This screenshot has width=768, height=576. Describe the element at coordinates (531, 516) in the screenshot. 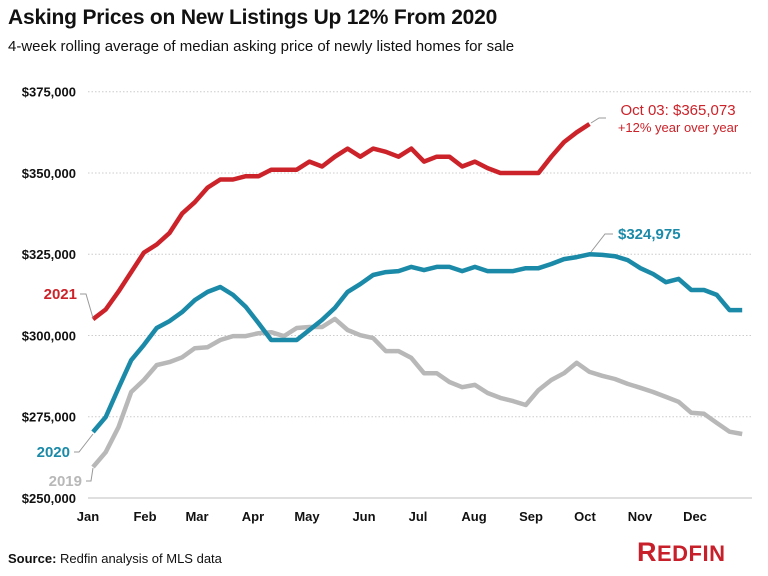

I see `x-tick-label: Sep` at that location.